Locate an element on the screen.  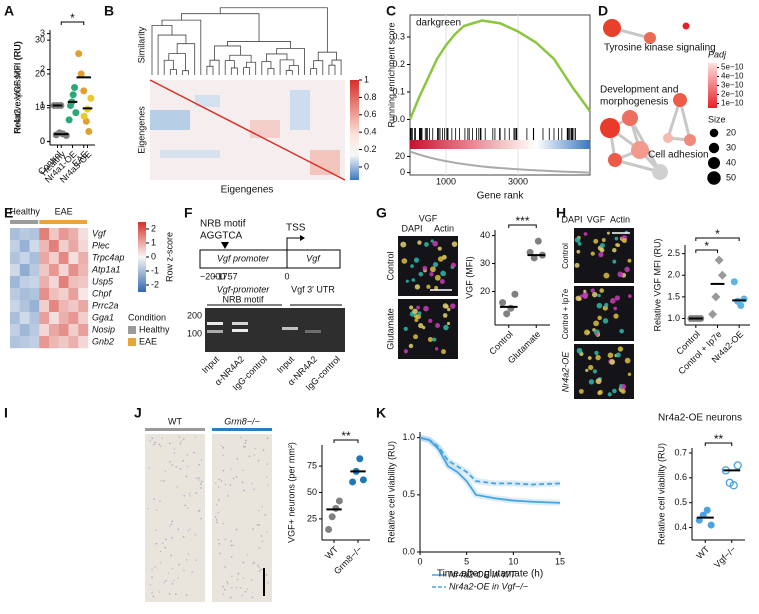
y-axis-label: Relative cell viability (RU) is located at coordinates (391, 492).